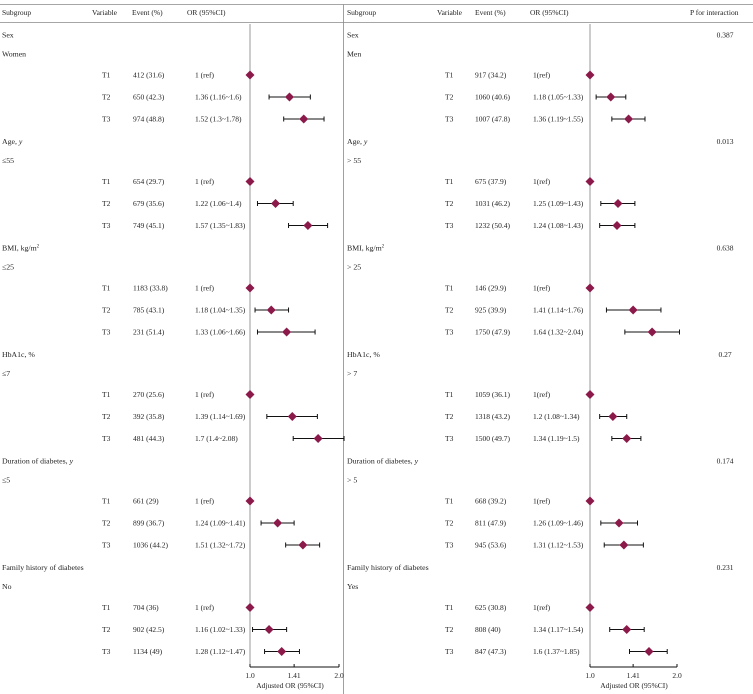  What do you see at coordinates (492, 438) in the screenshot?
I see `right-row-event: 1500 (49.7)` at bounding box center [492, 438].